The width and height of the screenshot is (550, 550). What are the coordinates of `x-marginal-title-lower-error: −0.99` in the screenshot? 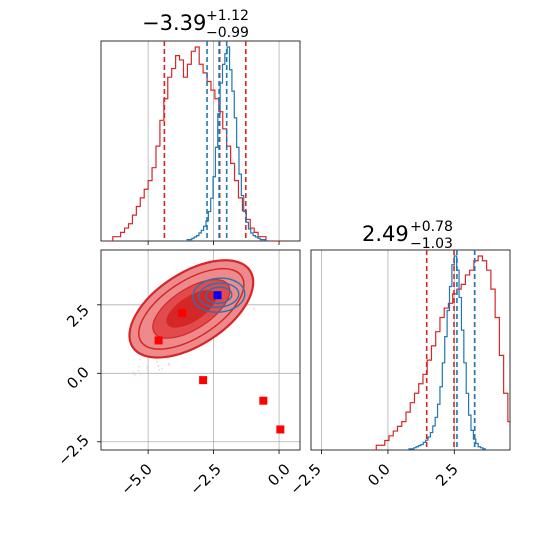 It's located at (227, 33).